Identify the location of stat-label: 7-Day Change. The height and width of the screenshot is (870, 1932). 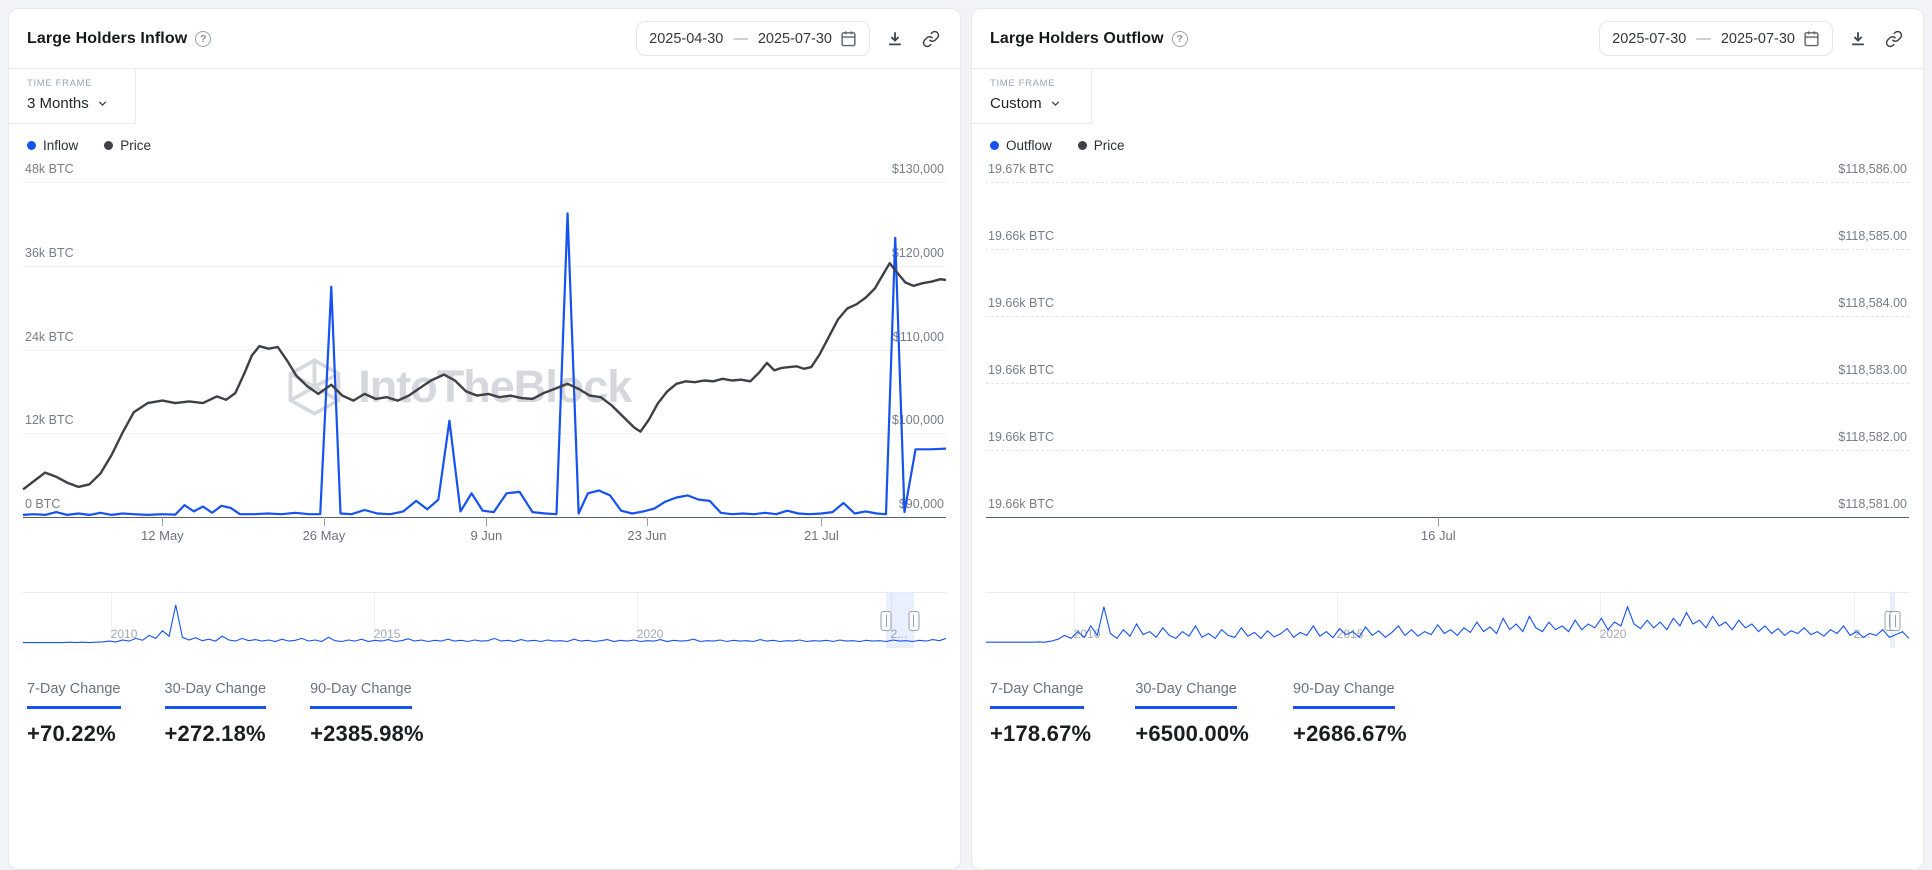
(1037, 695).